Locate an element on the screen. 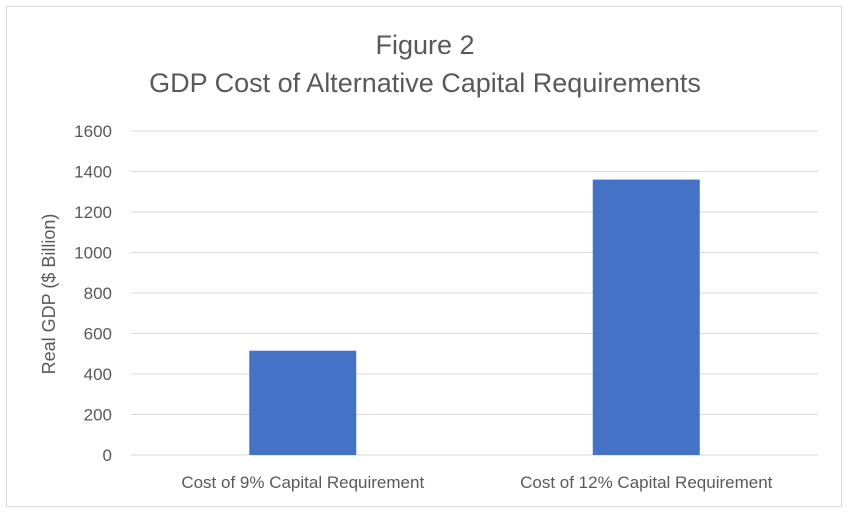 This screenshot has height=515, width=850. y-tick-labels: 0 200 400 600 800 1000 1200 1400 1600 is located at coordinates (93, 293).